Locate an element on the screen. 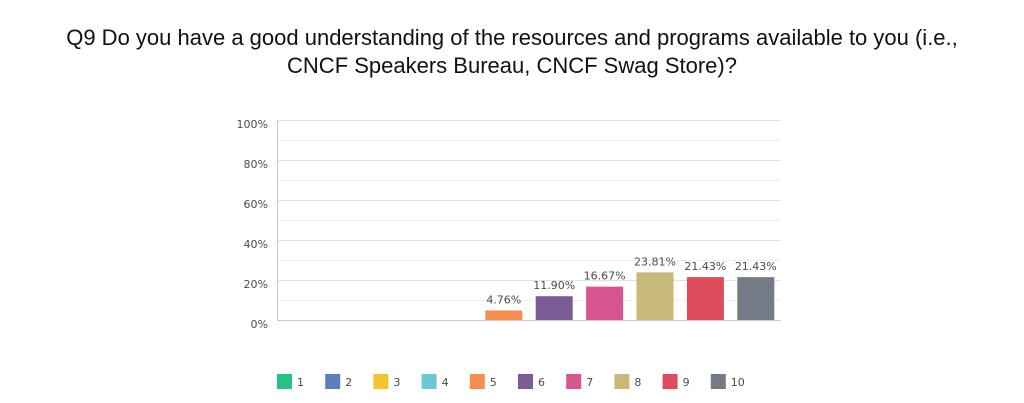  legend-label-2: 2 is located at coordinates (348, 382).